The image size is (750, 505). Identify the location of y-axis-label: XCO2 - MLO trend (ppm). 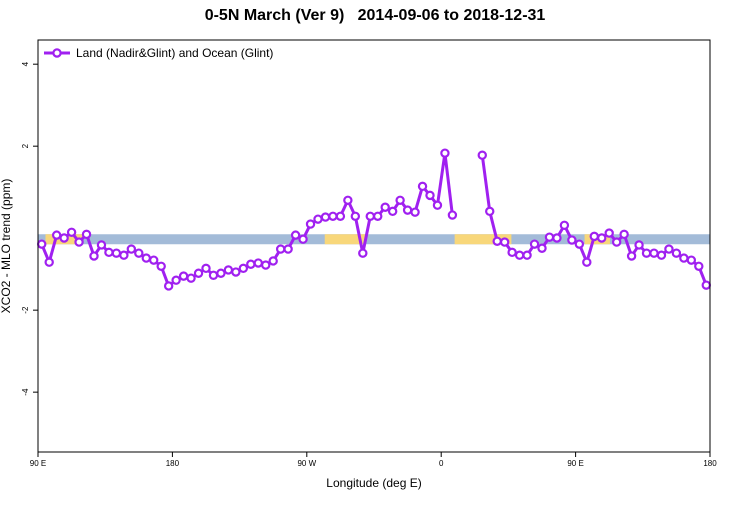
(6, 246).